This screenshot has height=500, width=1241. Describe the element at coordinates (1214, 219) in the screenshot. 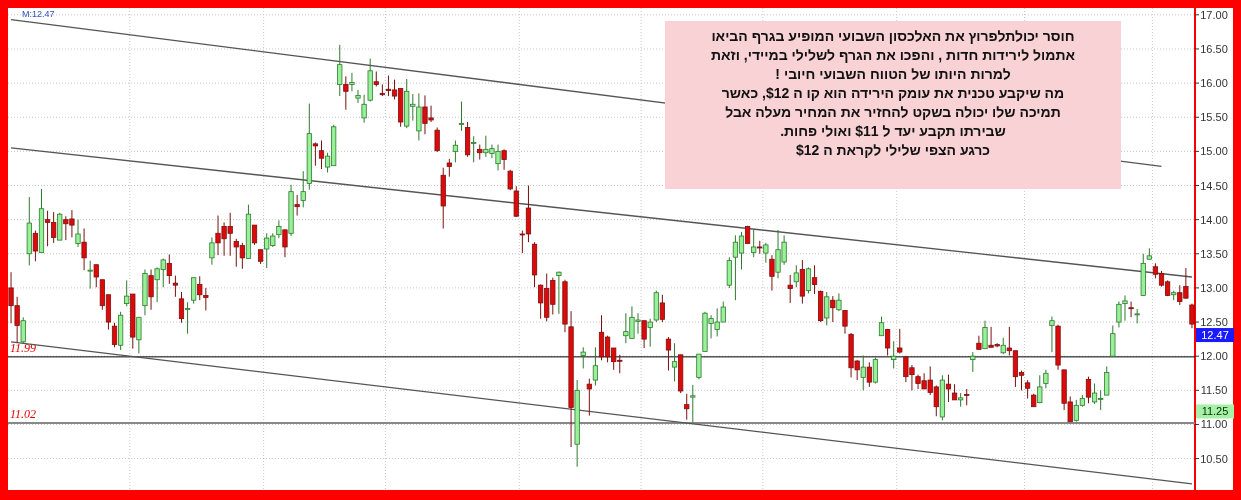

I see `y-tick-label: 14.00` at that location.